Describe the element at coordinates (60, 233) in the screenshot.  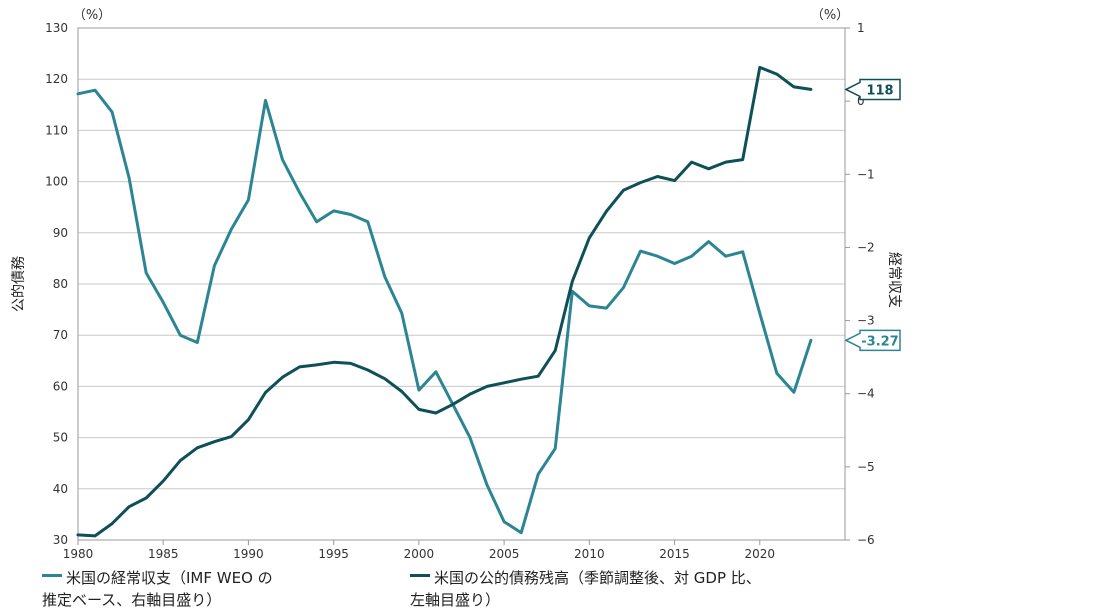
I see `y-left-tick-label: 90` at that location.